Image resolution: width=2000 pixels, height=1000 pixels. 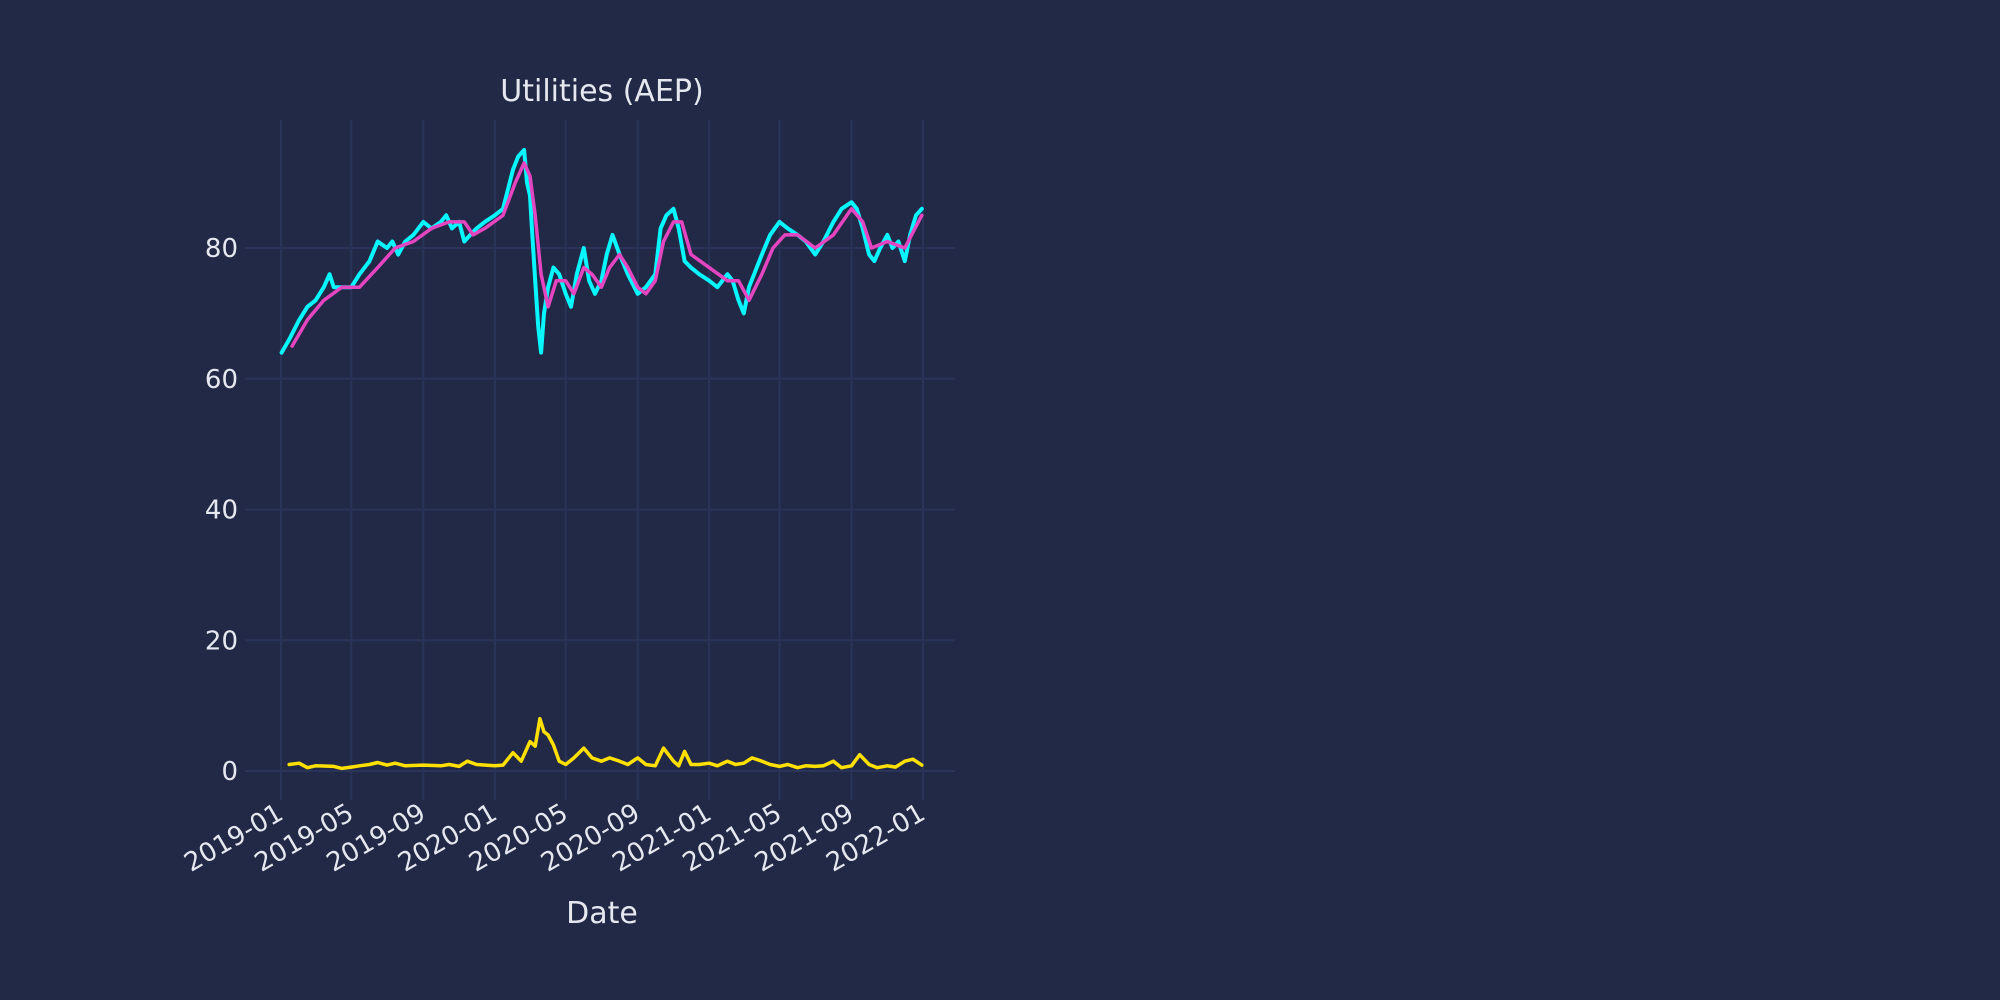 I want to click on price-line, so click(x=601, y=251).